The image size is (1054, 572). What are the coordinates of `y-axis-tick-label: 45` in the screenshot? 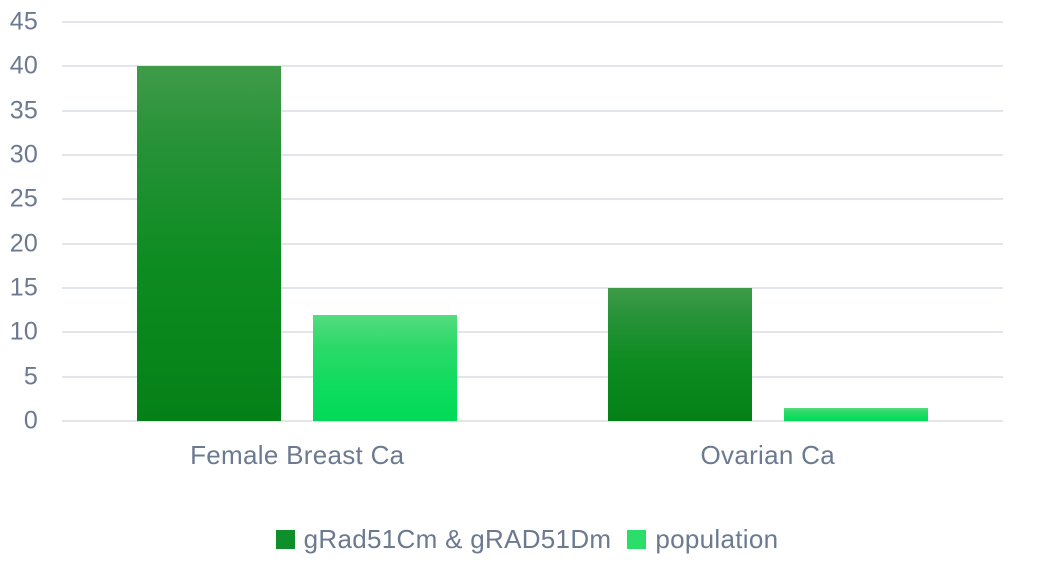 It's located at (23, 21).